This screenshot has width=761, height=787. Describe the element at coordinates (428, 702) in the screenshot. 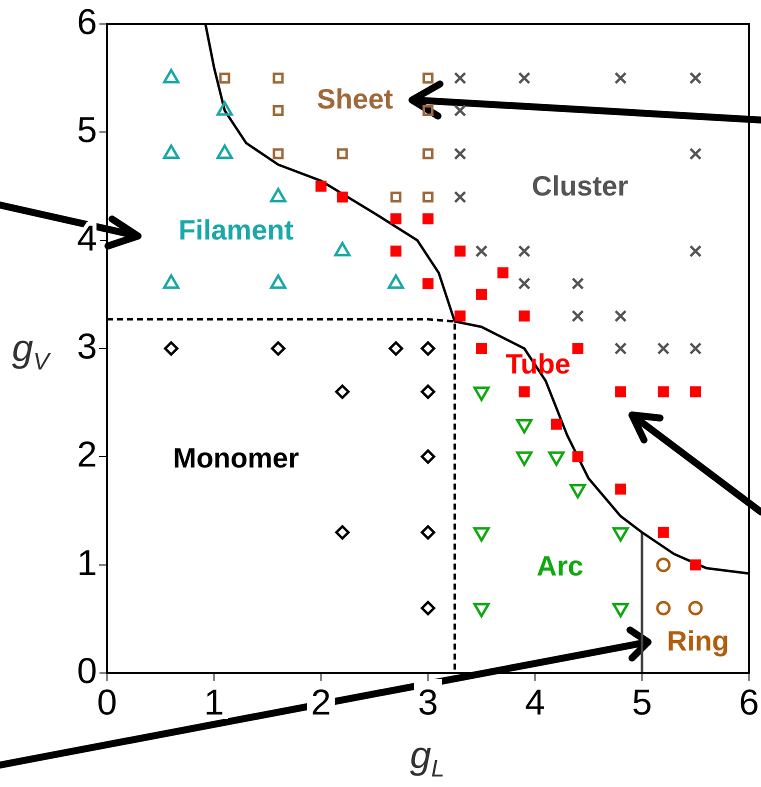

I see `x-tick-label: 3` at that location.